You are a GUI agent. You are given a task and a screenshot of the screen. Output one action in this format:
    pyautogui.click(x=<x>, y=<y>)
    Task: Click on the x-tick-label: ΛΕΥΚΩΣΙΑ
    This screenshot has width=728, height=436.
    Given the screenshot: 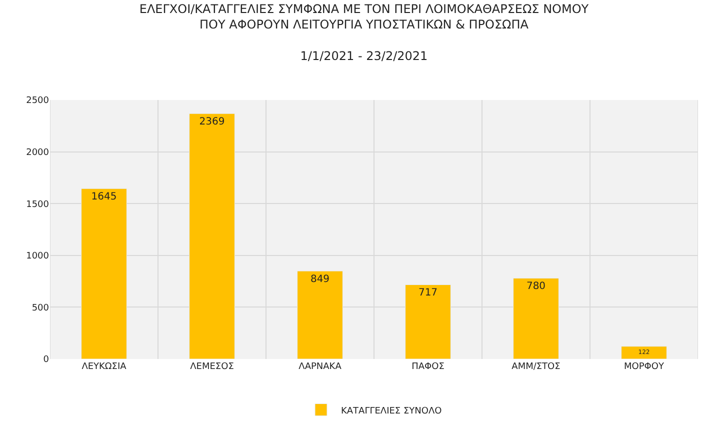 What is the action you would take?
    pyautogui.click(x=105, y=367)
    